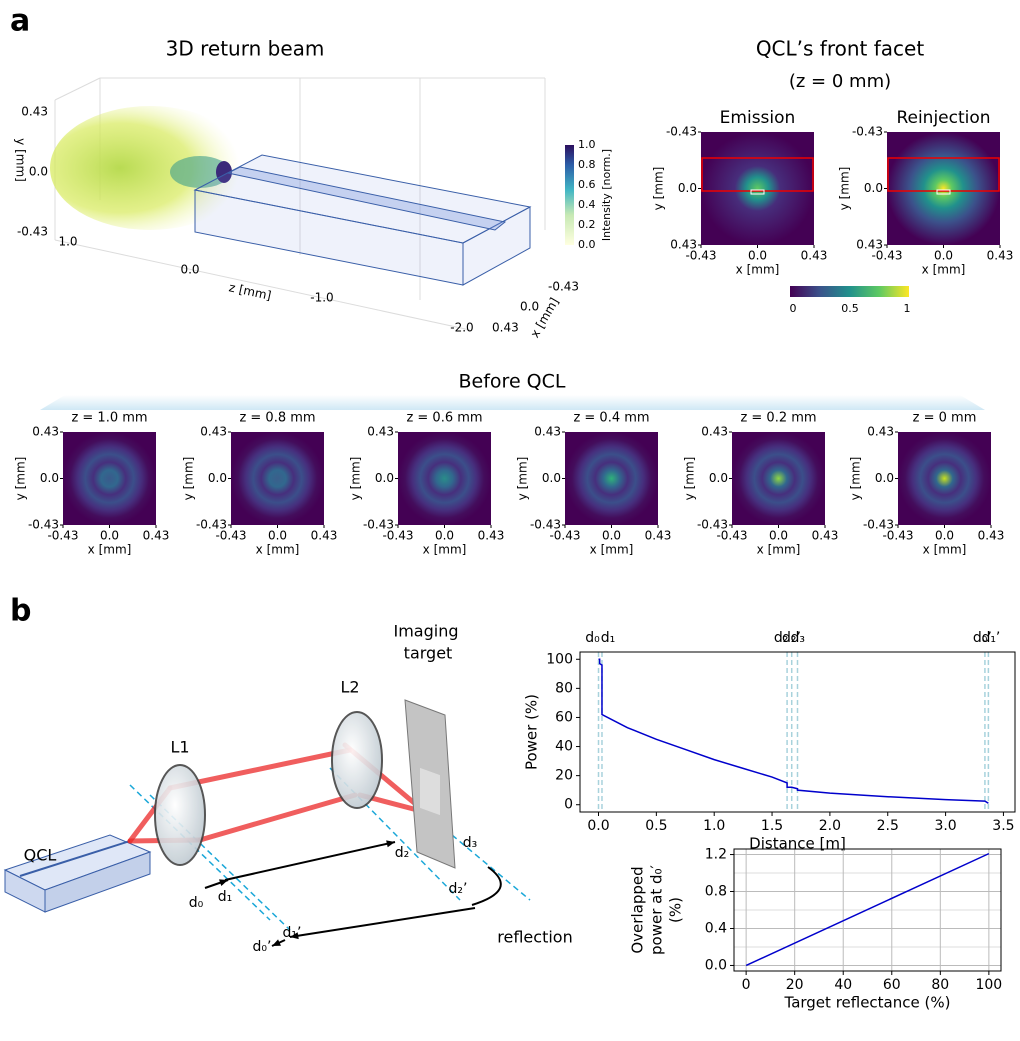 This screenshot has width=1020, height=1041. I want to click on colorbar-tick-label: 0.4, so click(587, 204).